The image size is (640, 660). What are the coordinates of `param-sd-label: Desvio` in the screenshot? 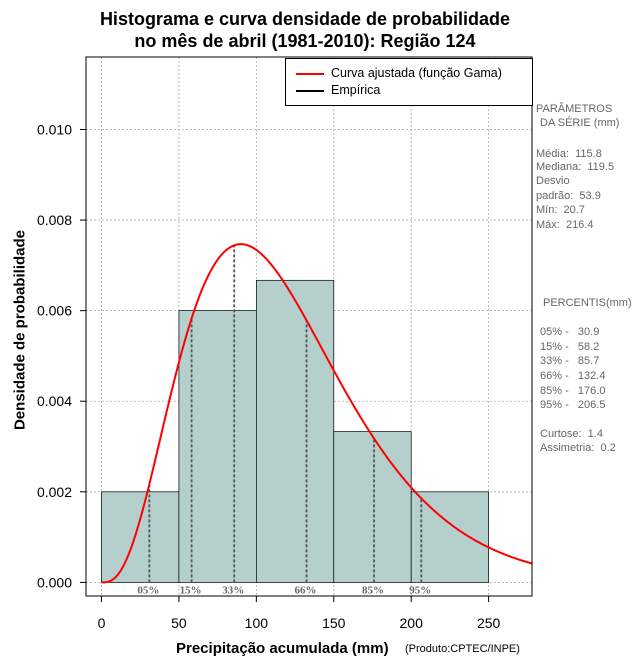 It's located at (553, 181).